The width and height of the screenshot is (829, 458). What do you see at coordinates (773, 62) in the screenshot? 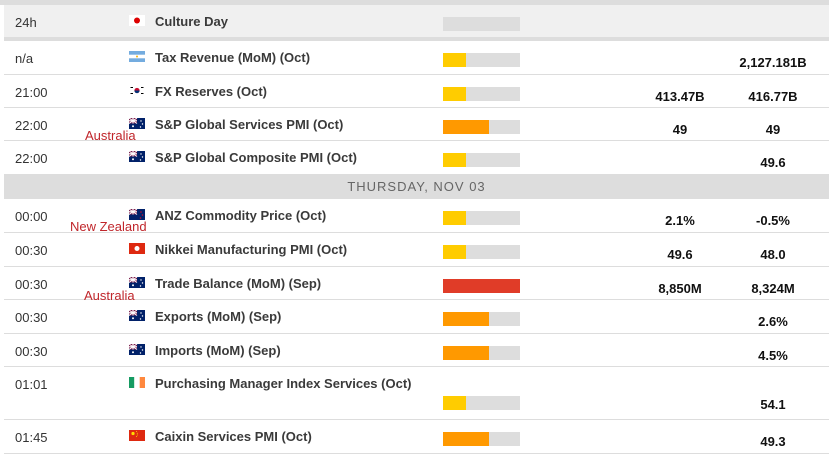
I see `previous-value: 2,127.181B` at bounding box center [773, 62].